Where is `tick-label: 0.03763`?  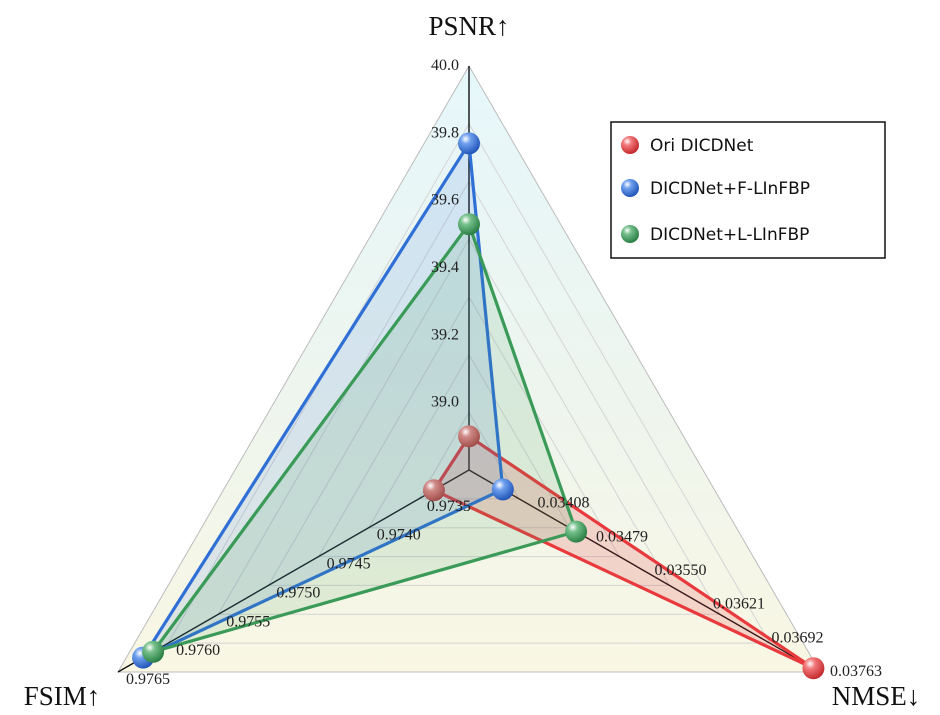
tick-label: 0.03763 is located at coordinates (856, 671).